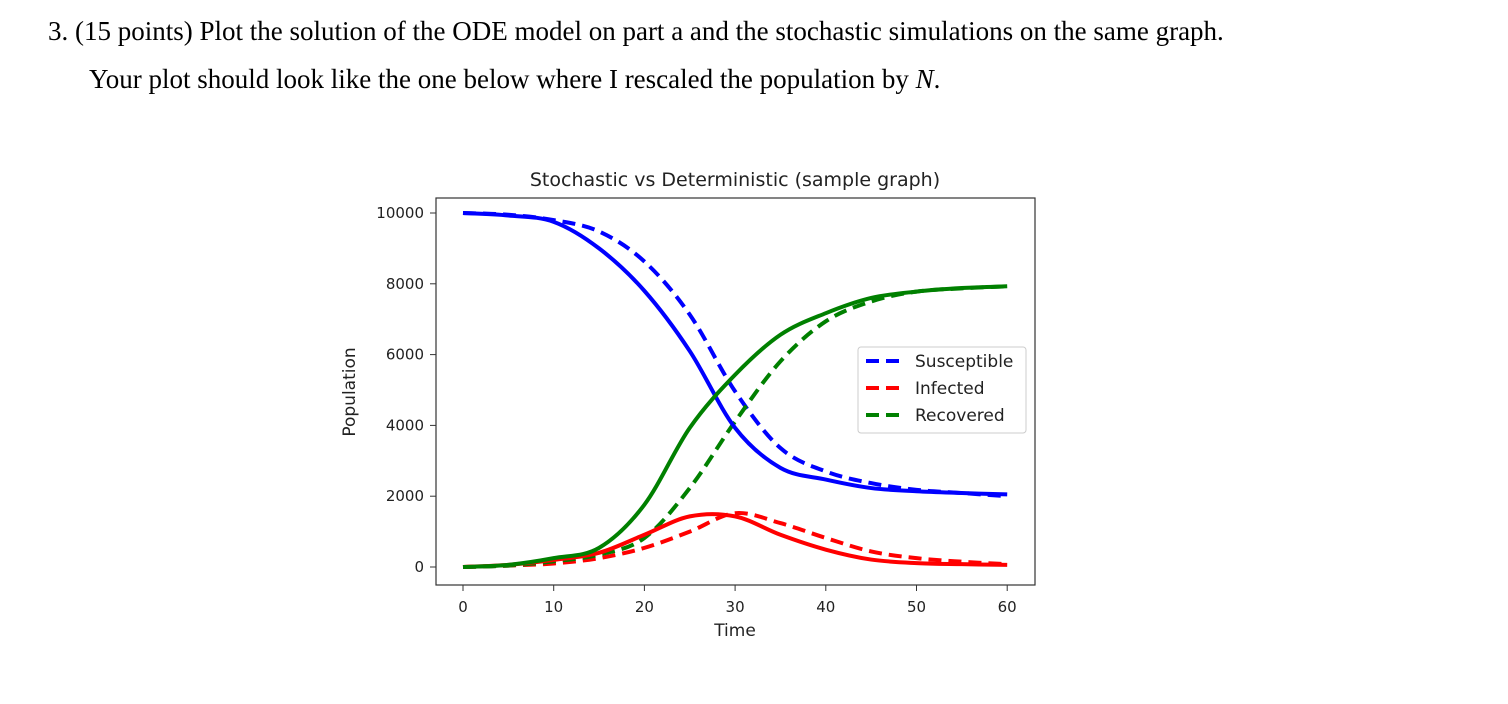  I want to click on x-tick-label: 60, so click(1007, 607).